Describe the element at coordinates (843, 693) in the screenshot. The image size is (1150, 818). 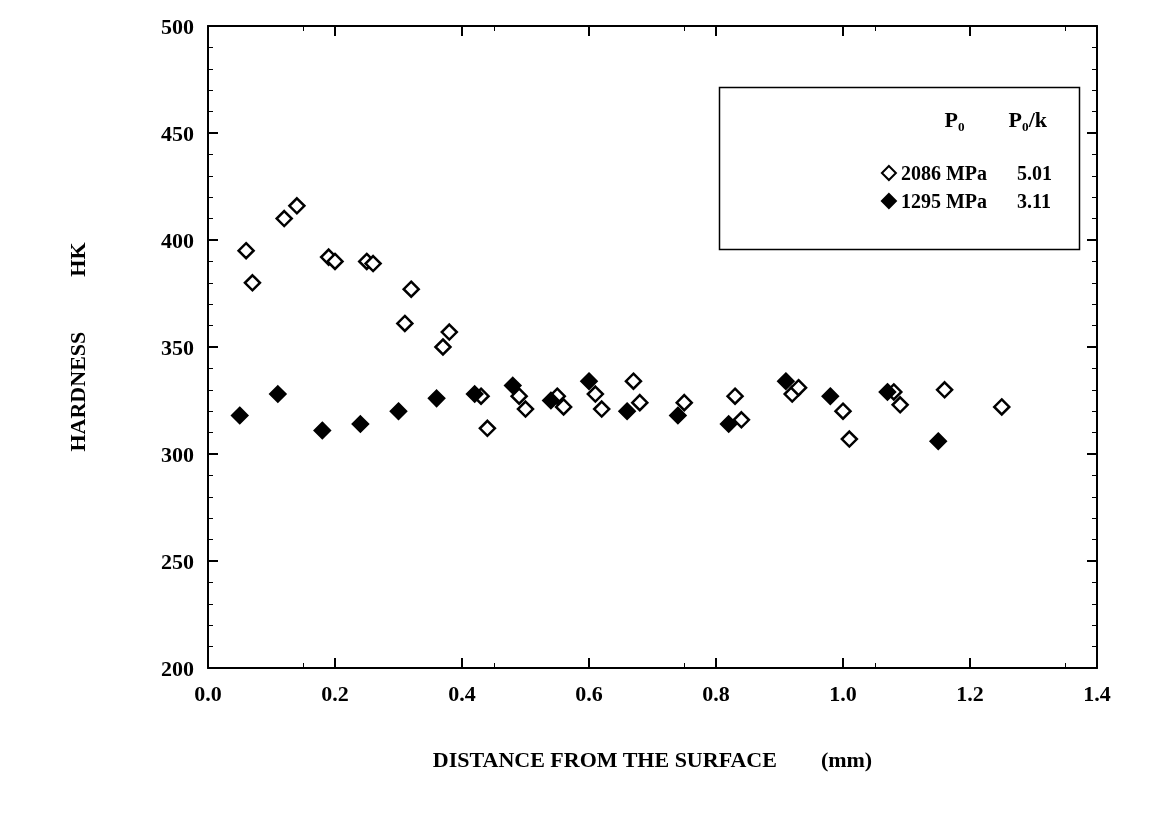
I see `x-tick-label: 1.0` at that location.